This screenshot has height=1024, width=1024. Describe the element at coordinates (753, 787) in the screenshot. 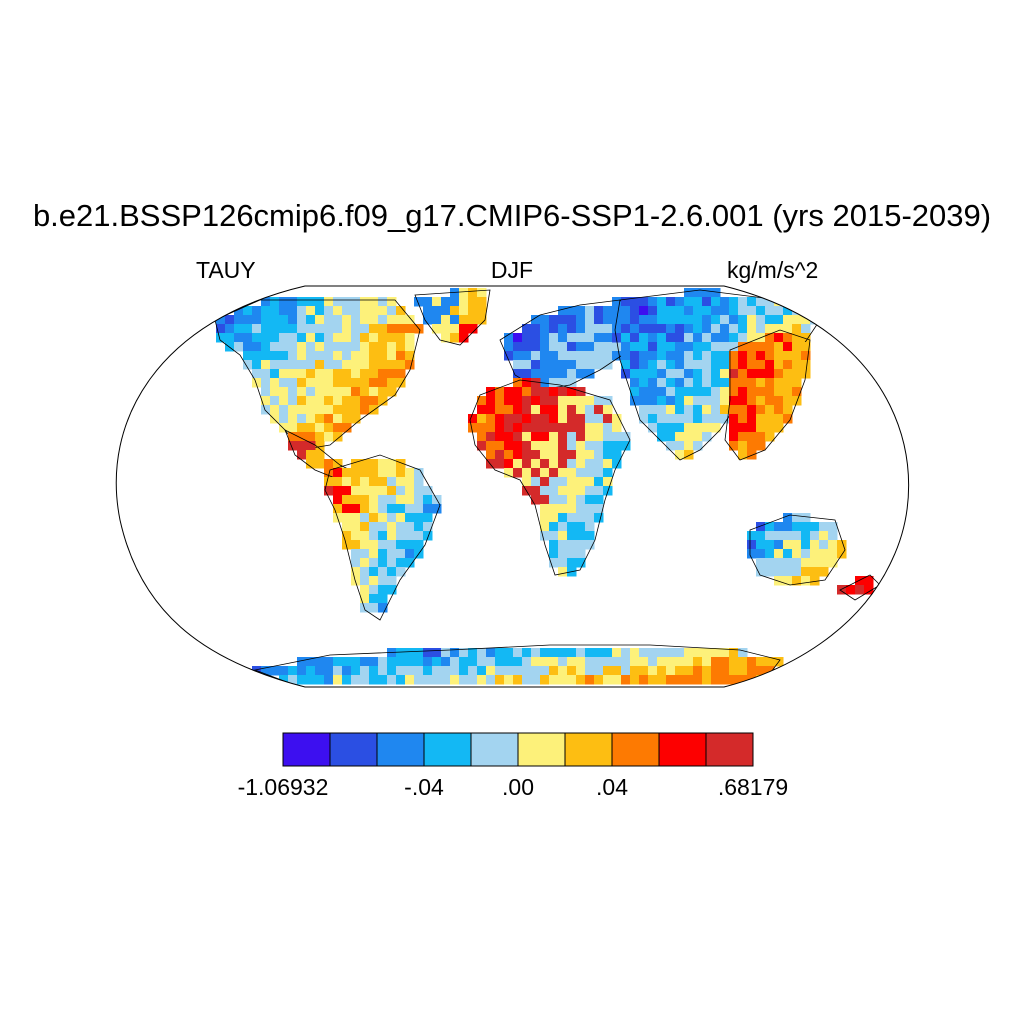

I see `colorbar-tick-label: .68179` at that location.